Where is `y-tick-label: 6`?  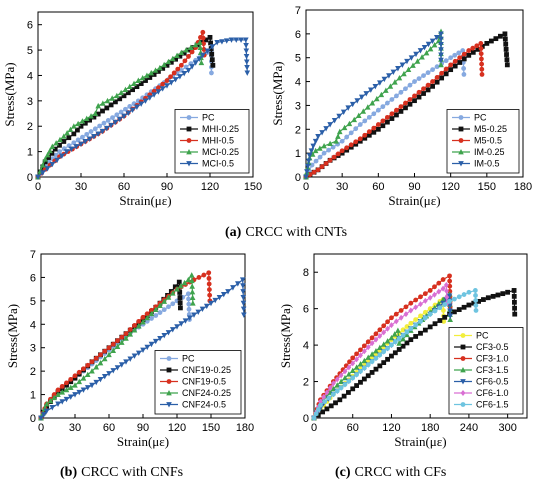 y-tick-label: 6 is located at coordinates (298, 35).